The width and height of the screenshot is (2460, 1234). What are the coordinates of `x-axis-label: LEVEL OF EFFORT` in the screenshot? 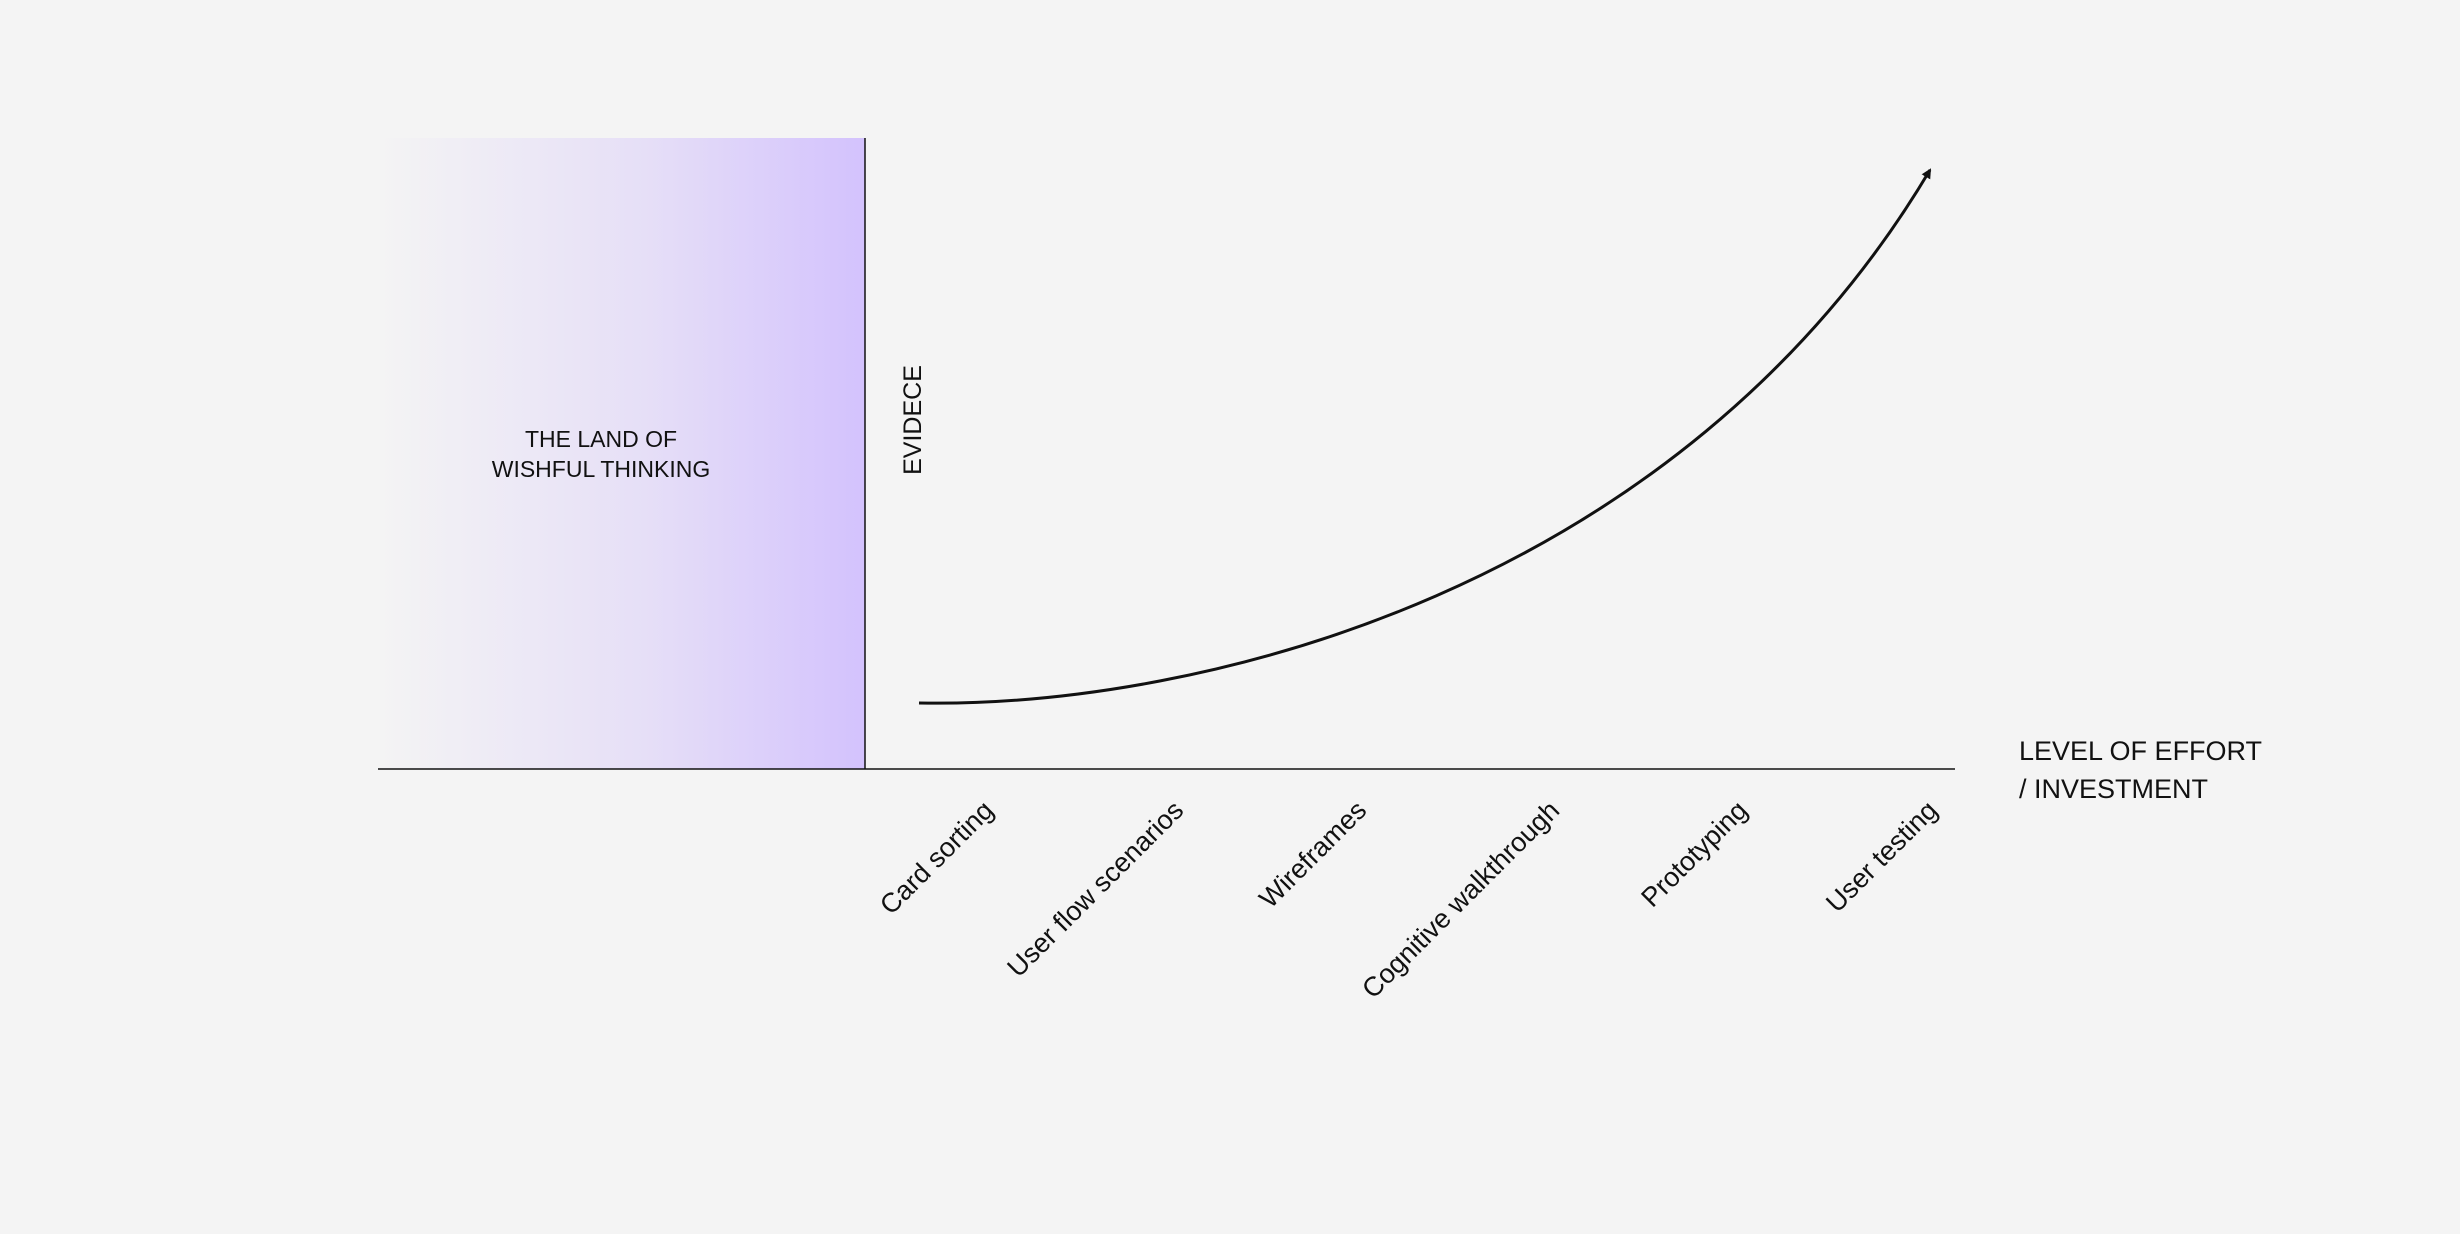 It's located at (2140, 751).